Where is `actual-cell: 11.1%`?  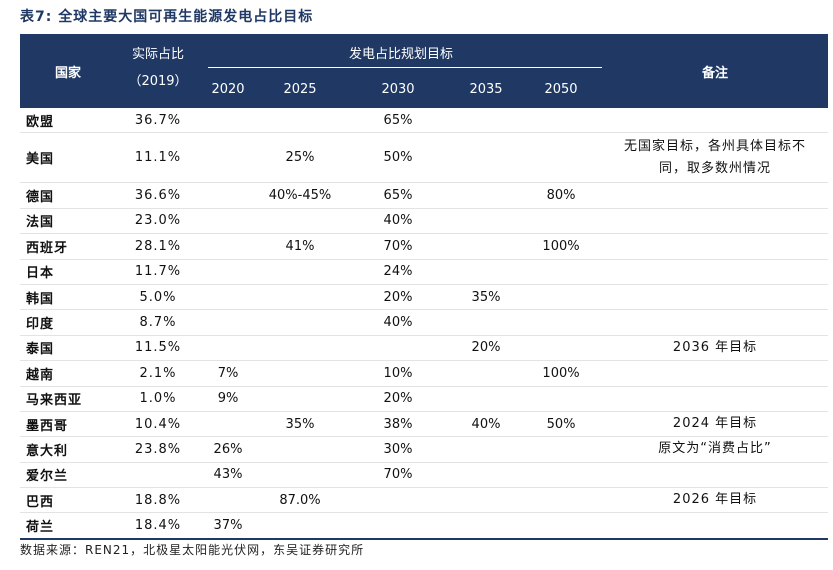 actual-cell: 11.1% is located at coordinates (158, 158).